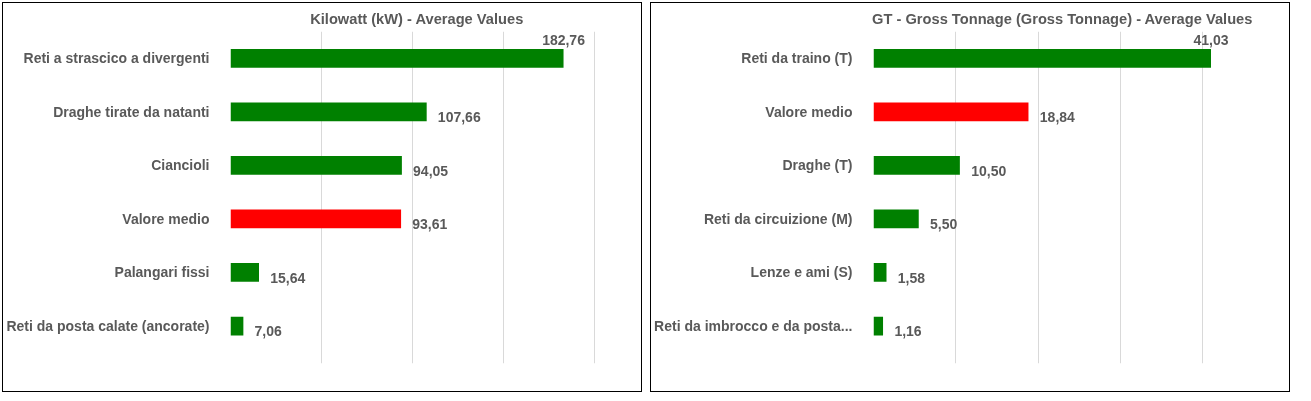  Describe the element at coordinates (417, 18) in the screenshot. I see `chart-title: Kilowatt (kW) - Average Values` at that location.